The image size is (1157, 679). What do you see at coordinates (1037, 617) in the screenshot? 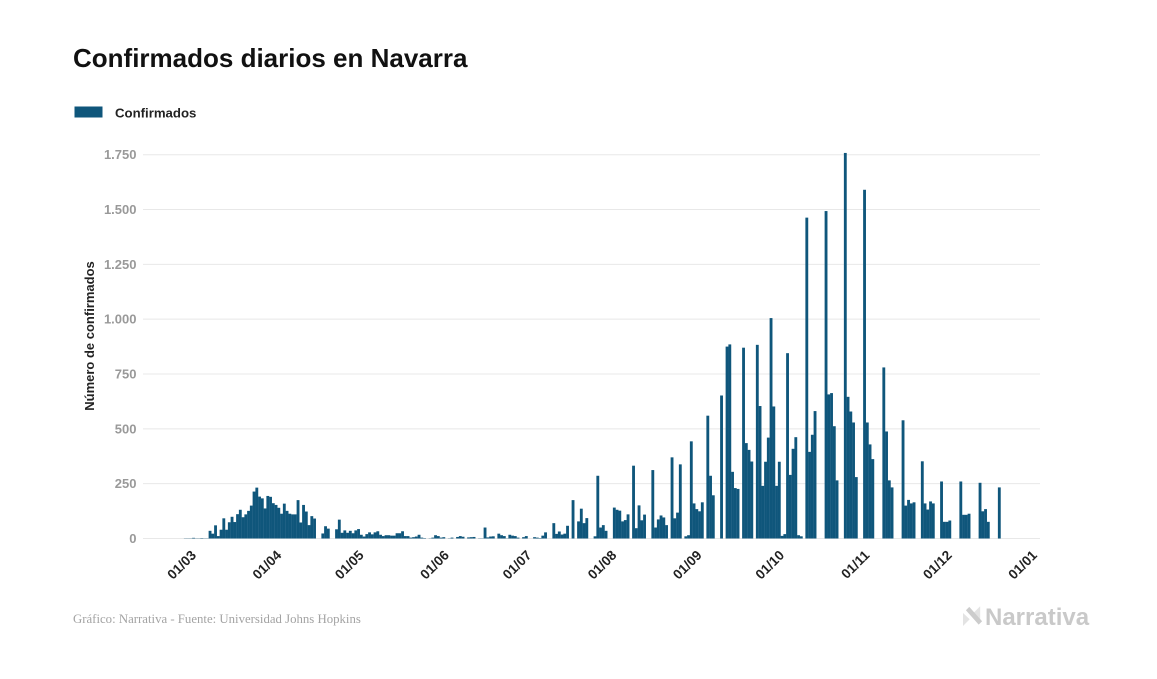
I see `svg-text: Narrativa` at bounding box center [1037, 617].